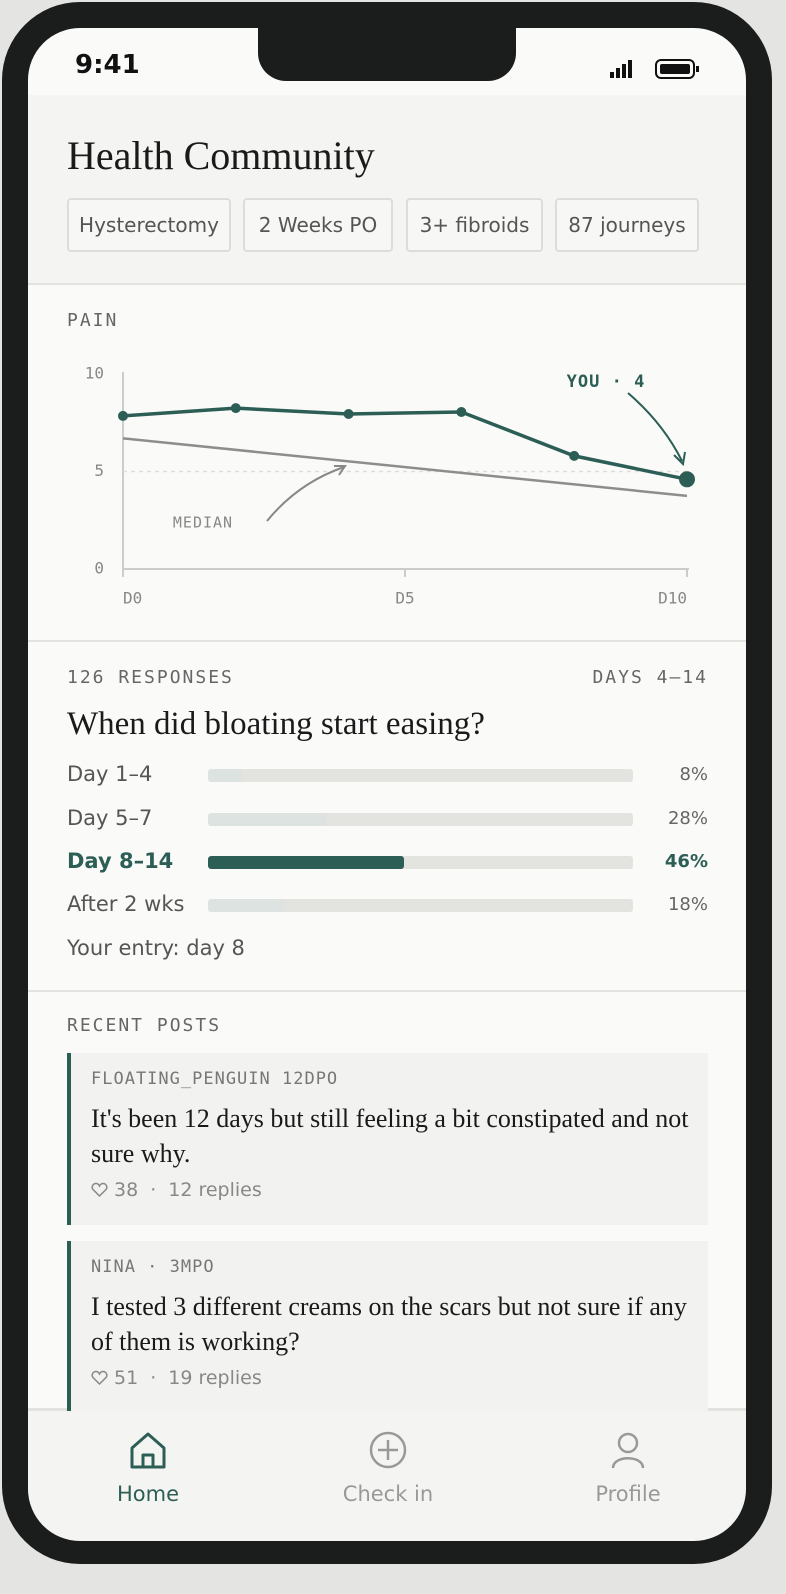 This screenshot has width=786, height=1594. I want to click on option-label: Day 1–4, so click(110, 774).